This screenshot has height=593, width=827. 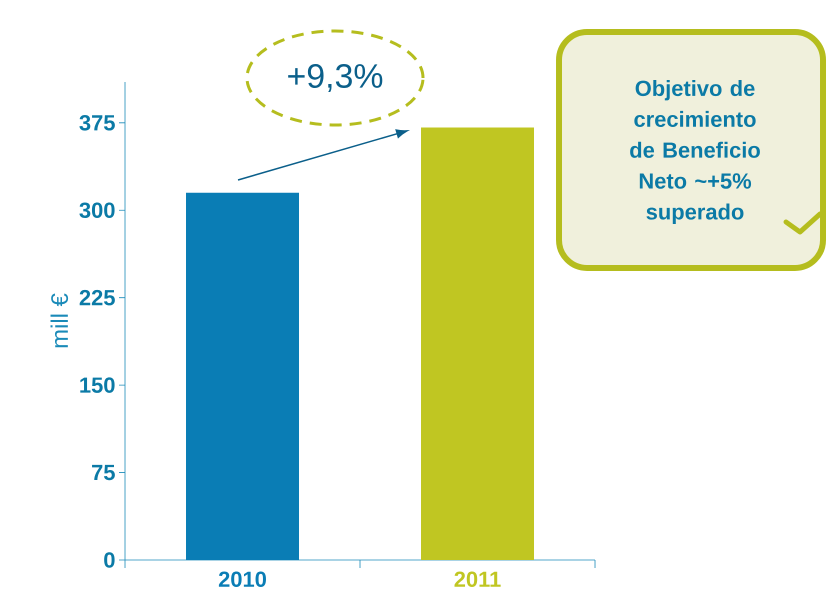 I want to click on y-tick-label: 0, so click(x=109, y=560).